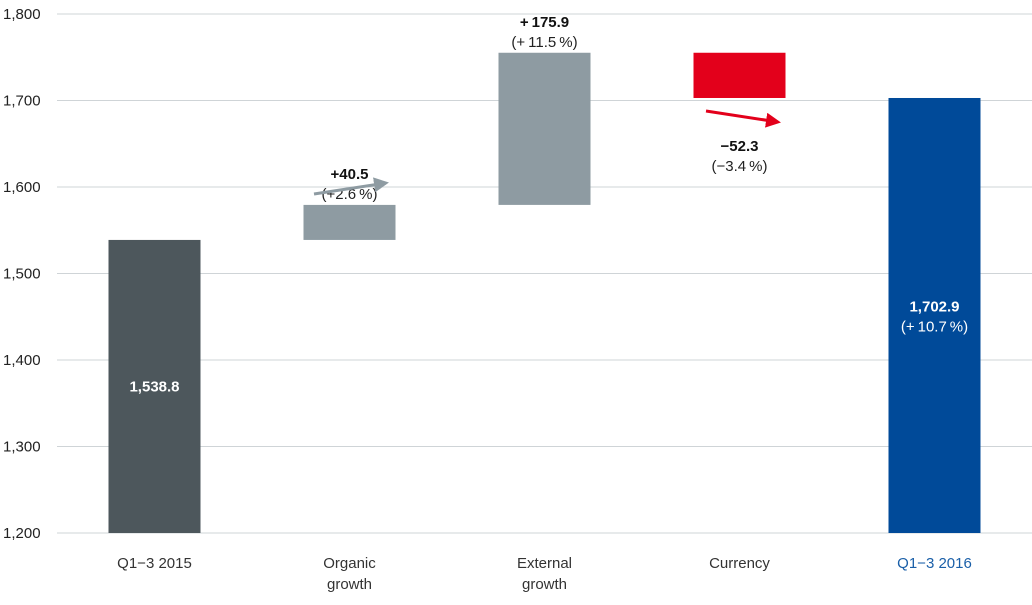 Image resolution: width=1032 pixels, height=605 pixels. I want to click on y-tick-label: 1,500, so click(22, 274).